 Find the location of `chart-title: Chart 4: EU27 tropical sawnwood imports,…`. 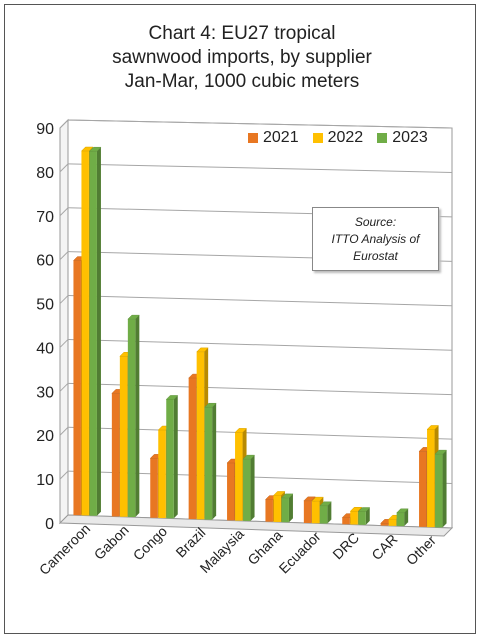

chart-title: Chart 4: EU27 tropical sawnwood imports,… is located at coordinates (242, 58).